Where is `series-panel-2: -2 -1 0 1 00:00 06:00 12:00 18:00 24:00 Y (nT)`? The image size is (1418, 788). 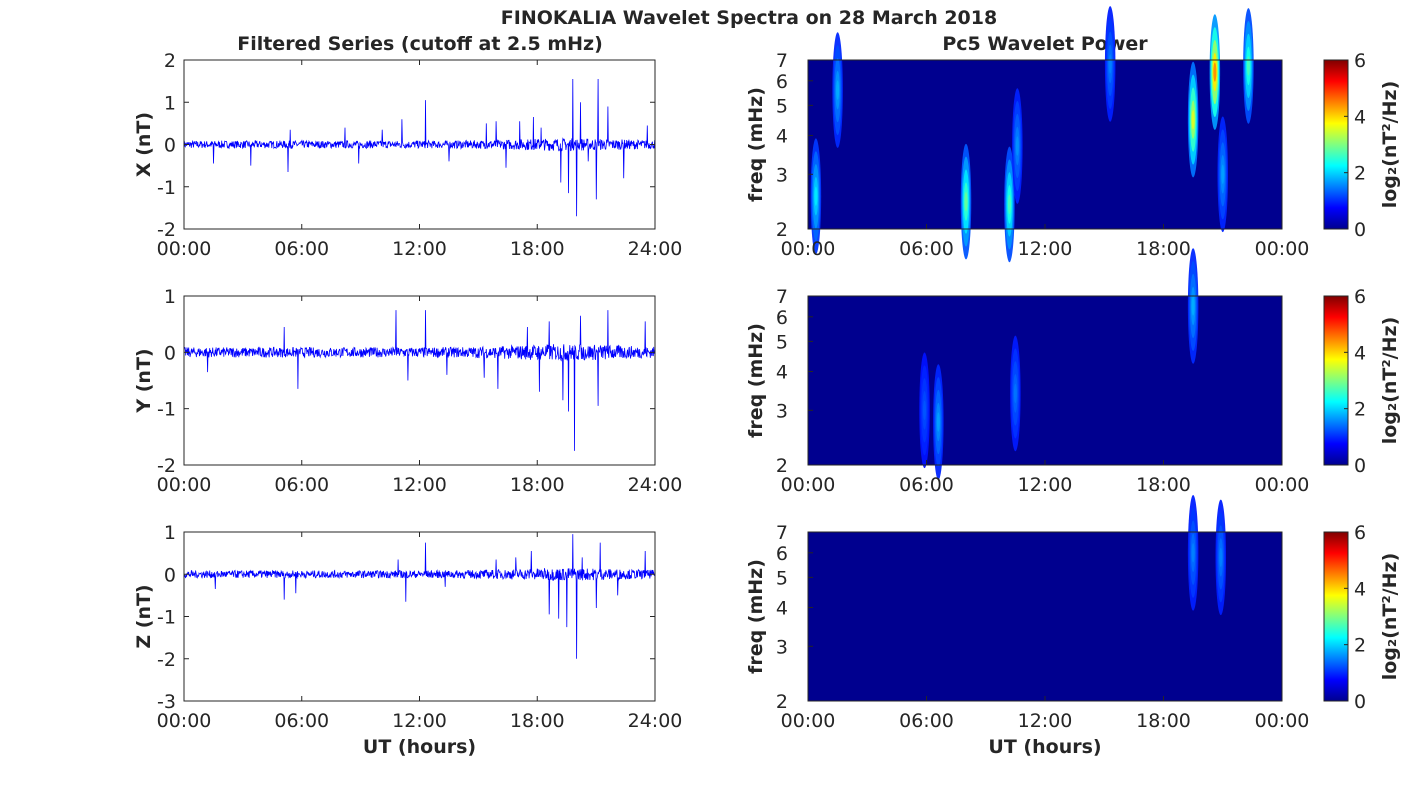 series-panel-2: -2 -1 0 1 00:00 06:00 12:00 18:00 24:00 Y (nT) is located at coordinates (407, 391).